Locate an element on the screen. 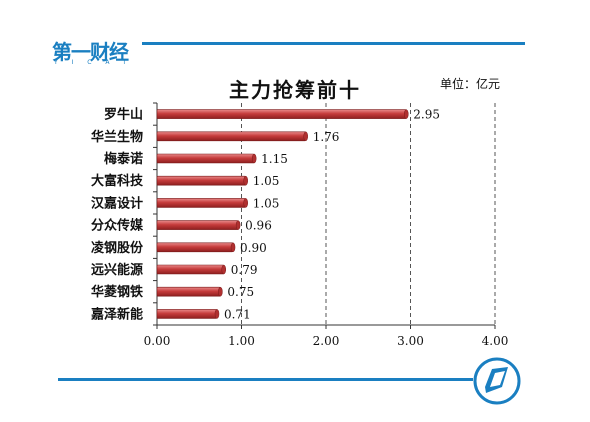 This screenshot has height=422, width=590. category-label: 嘉泽新能 is located at coordinates (116, 314).